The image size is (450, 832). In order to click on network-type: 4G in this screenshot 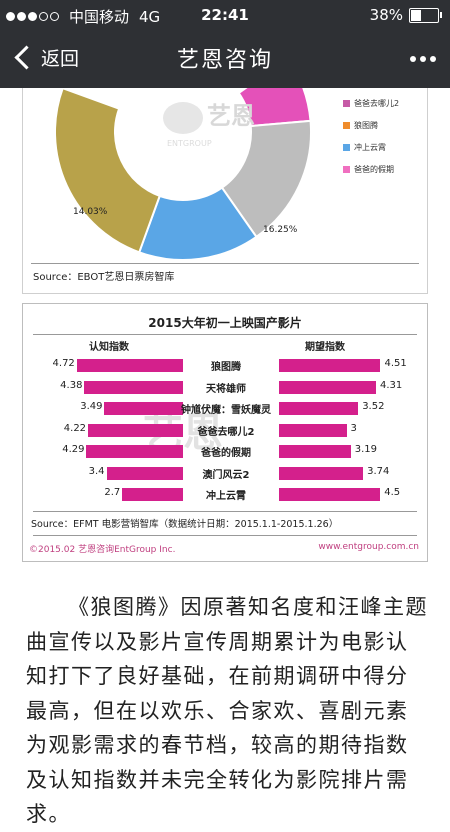, I will do `click(150, 16)`.